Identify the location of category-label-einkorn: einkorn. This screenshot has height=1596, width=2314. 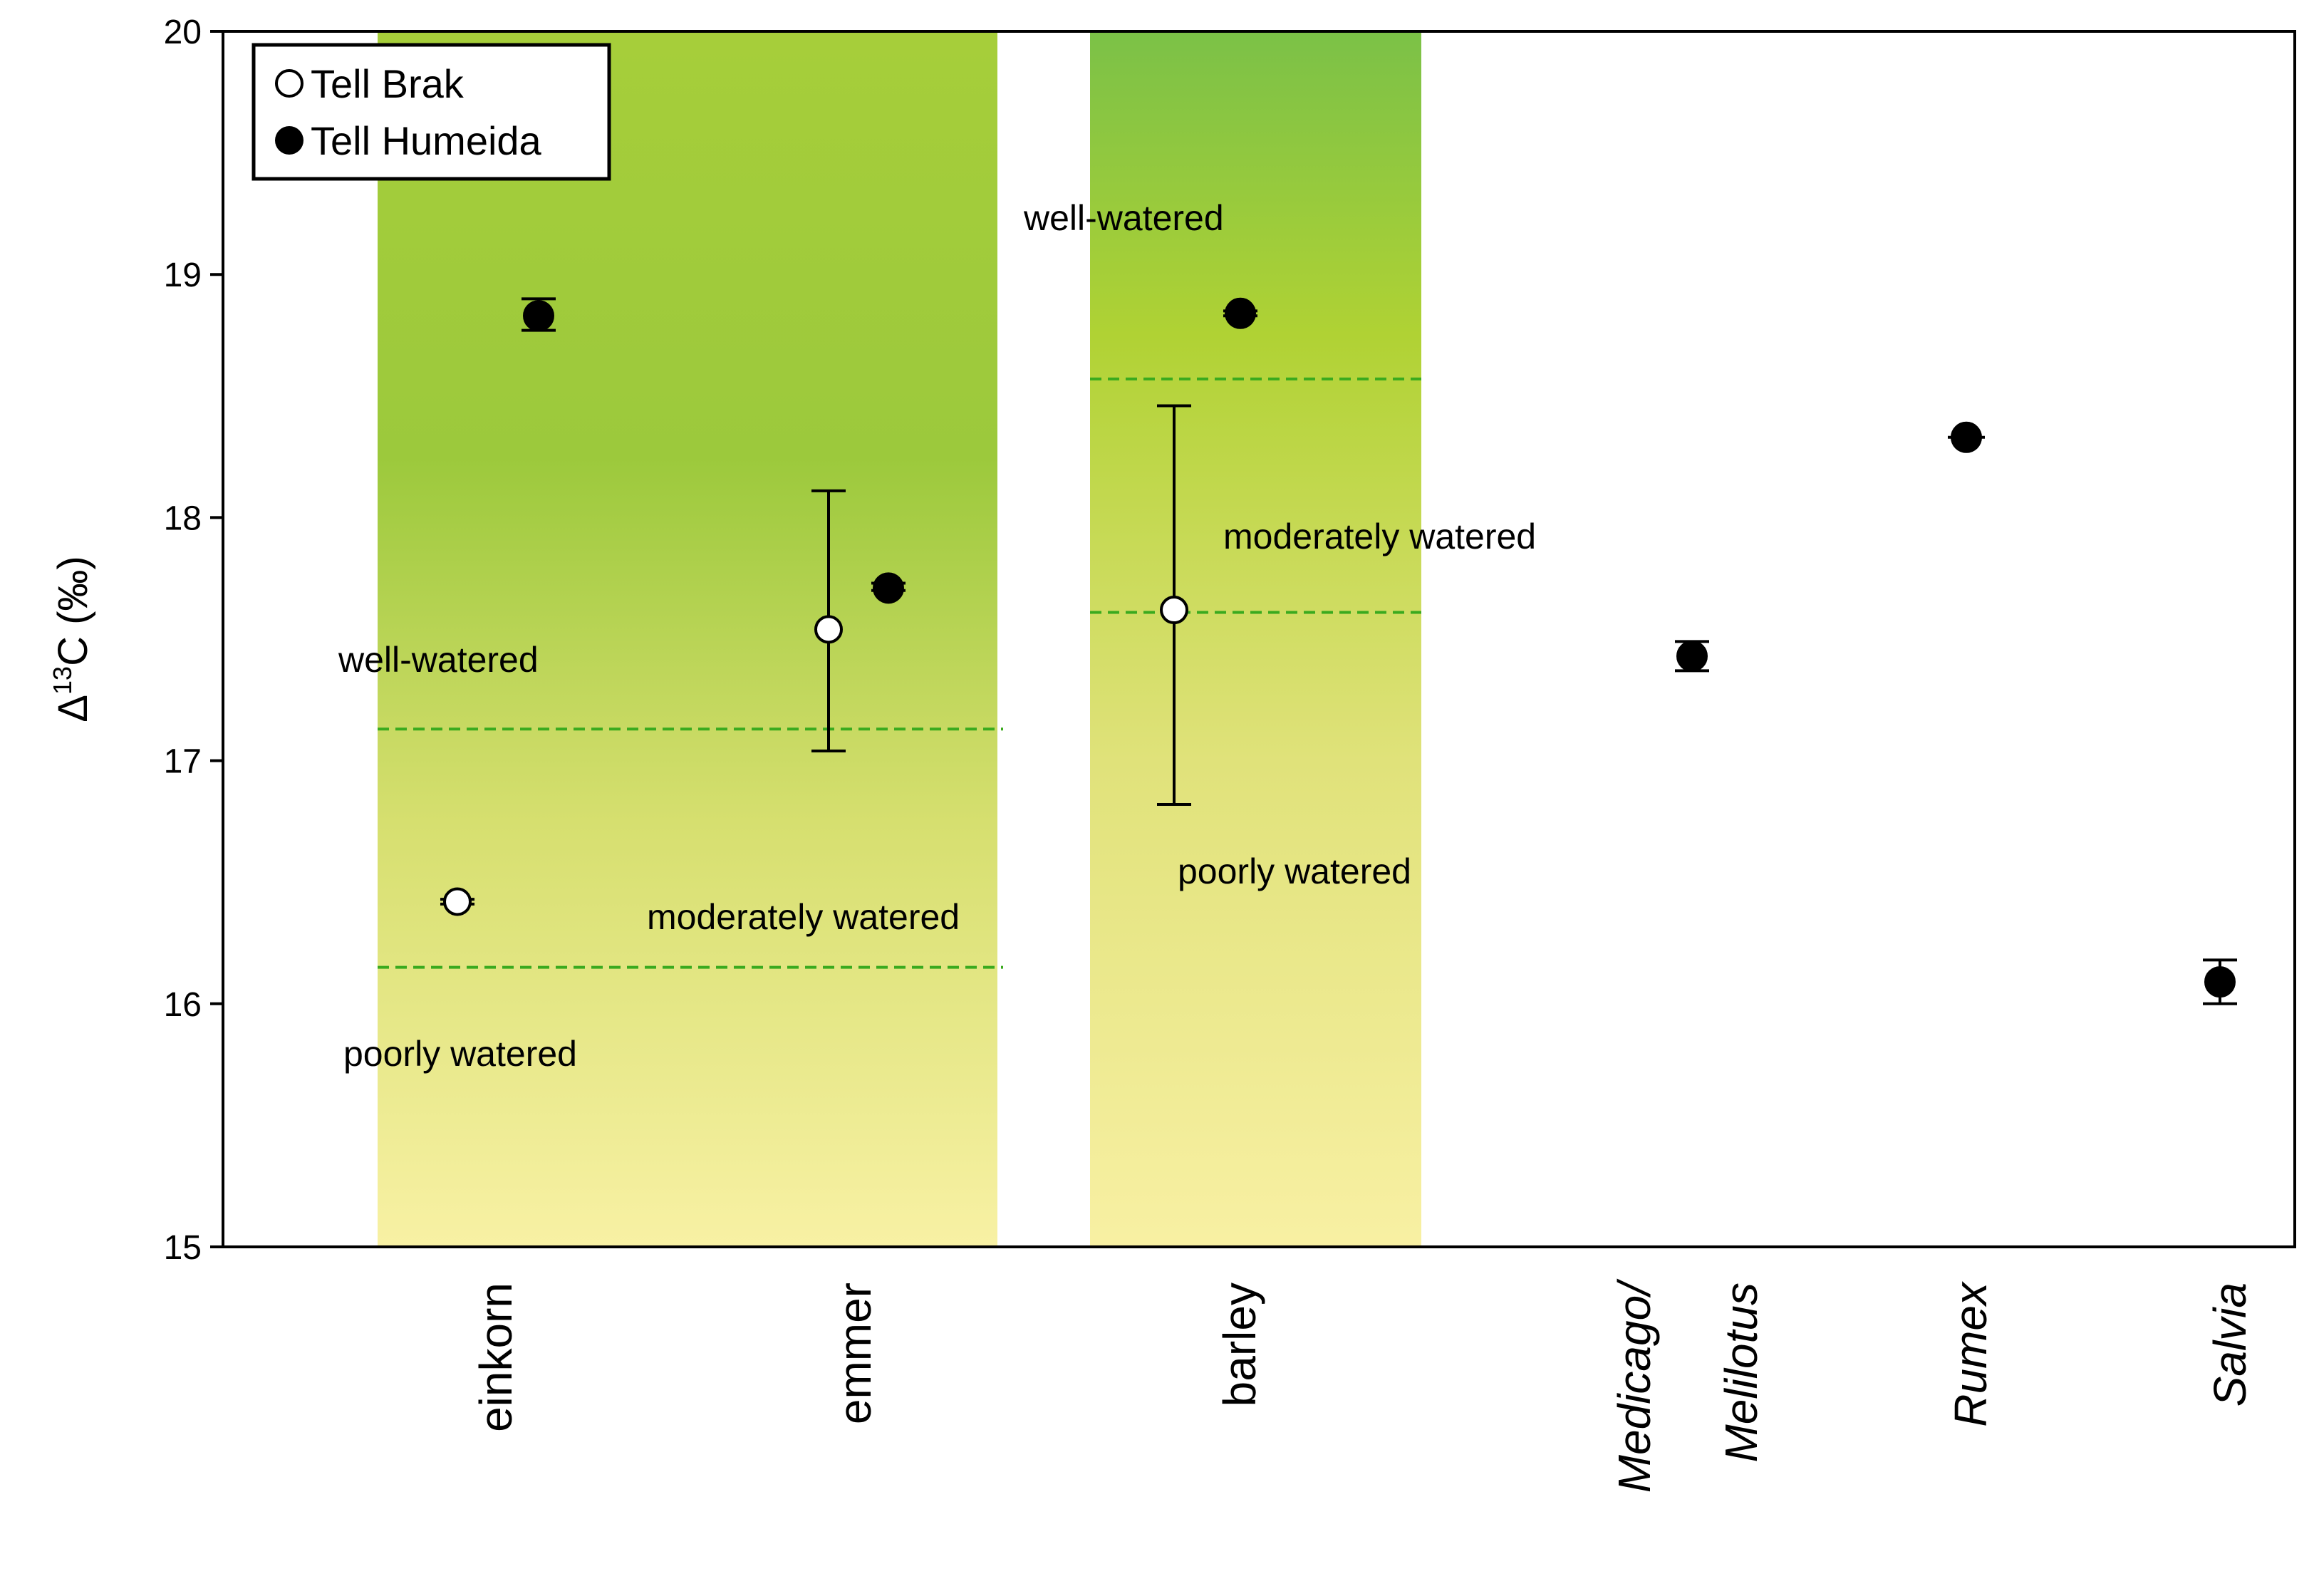
(496, 1357).